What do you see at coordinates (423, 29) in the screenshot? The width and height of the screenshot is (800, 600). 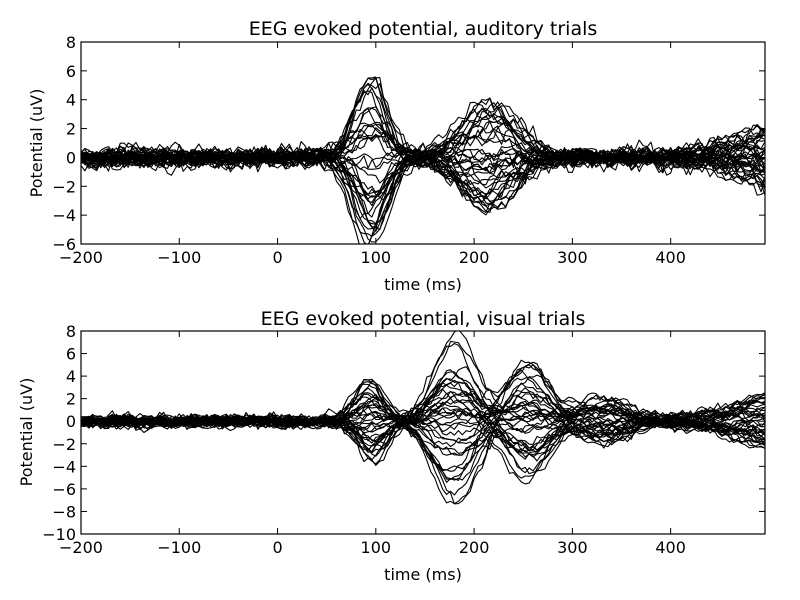 I see `auditory-chart-title: EEG evoked potential, auditory trials` at bounding box center [423, 29].